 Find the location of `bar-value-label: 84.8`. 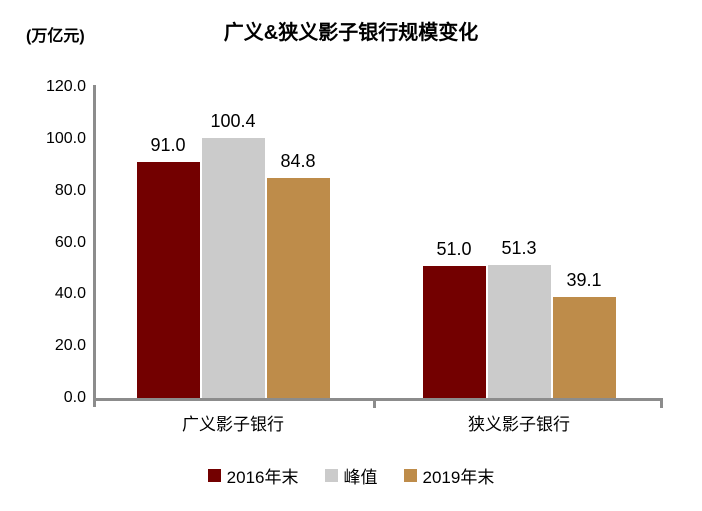

bar-value-label: 84.8 is located at coordinates (298, 161).